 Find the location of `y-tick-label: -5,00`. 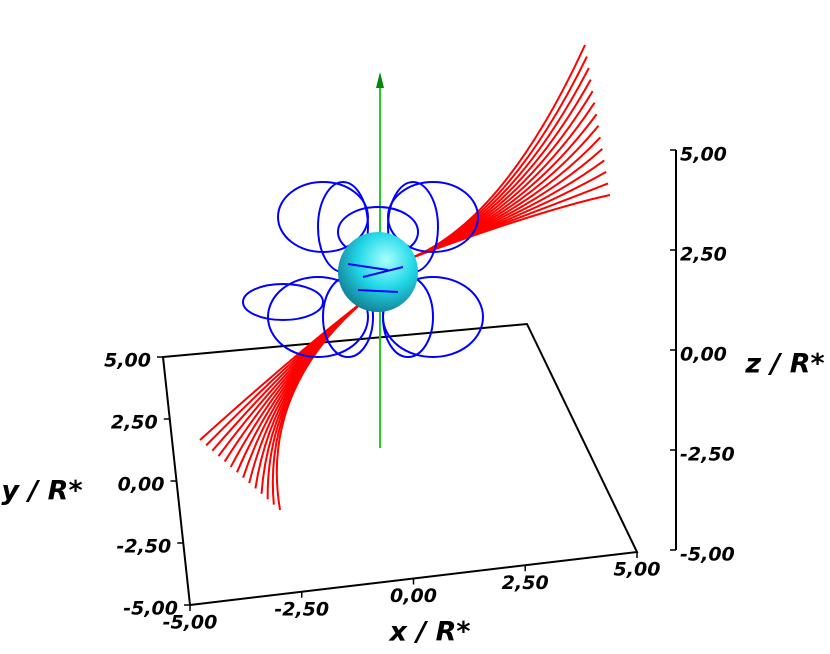

y-tick-label: -5,00 is located at coordinates (150, 609).